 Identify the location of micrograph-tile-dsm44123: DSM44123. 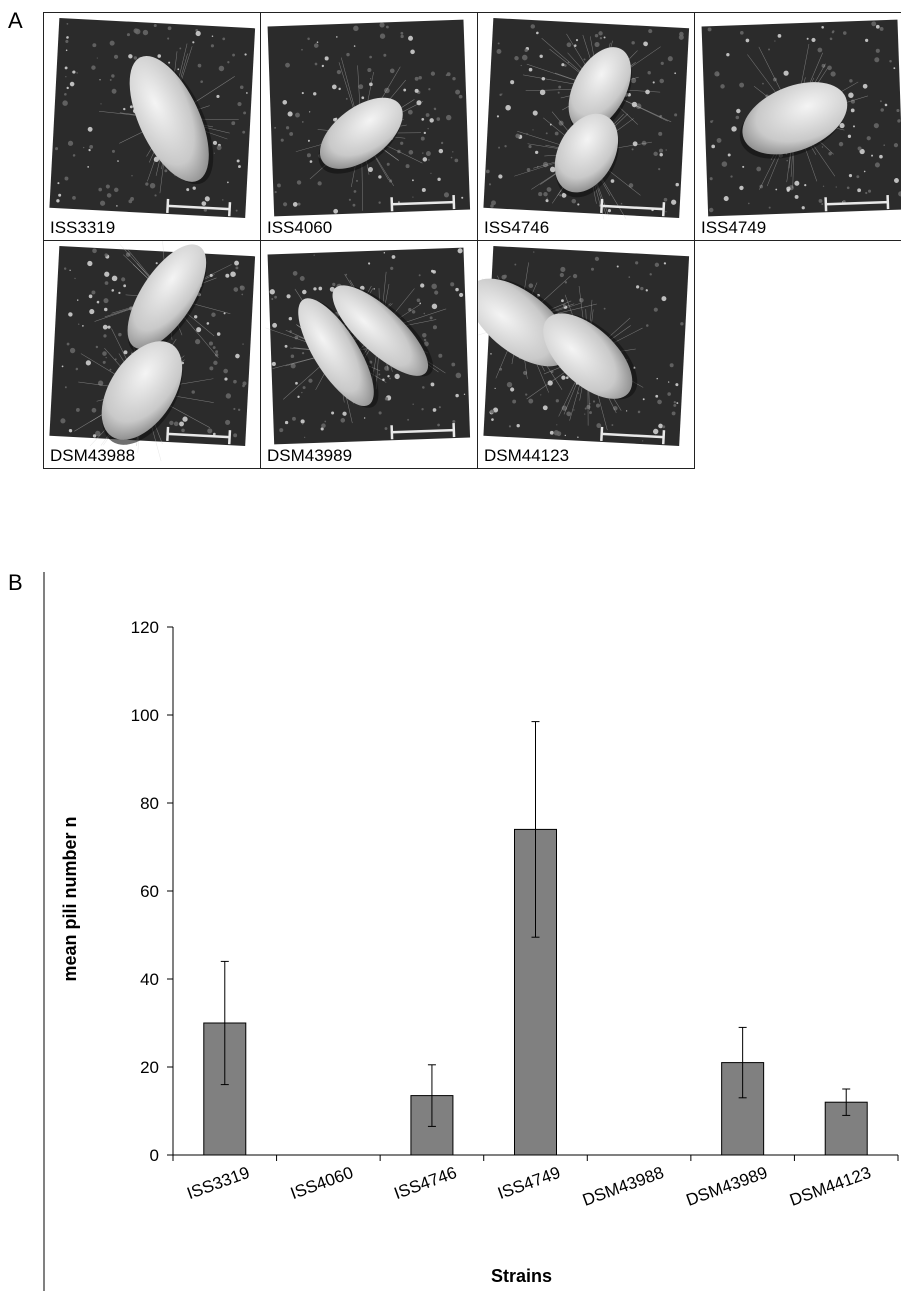
(586, 354).